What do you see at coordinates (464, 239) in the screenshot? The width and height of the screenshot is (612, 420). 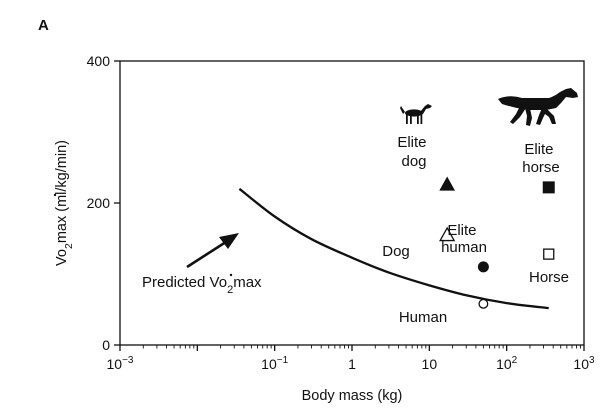 I see `label-elite-human: Elite human` at bounding box center [464, 239].